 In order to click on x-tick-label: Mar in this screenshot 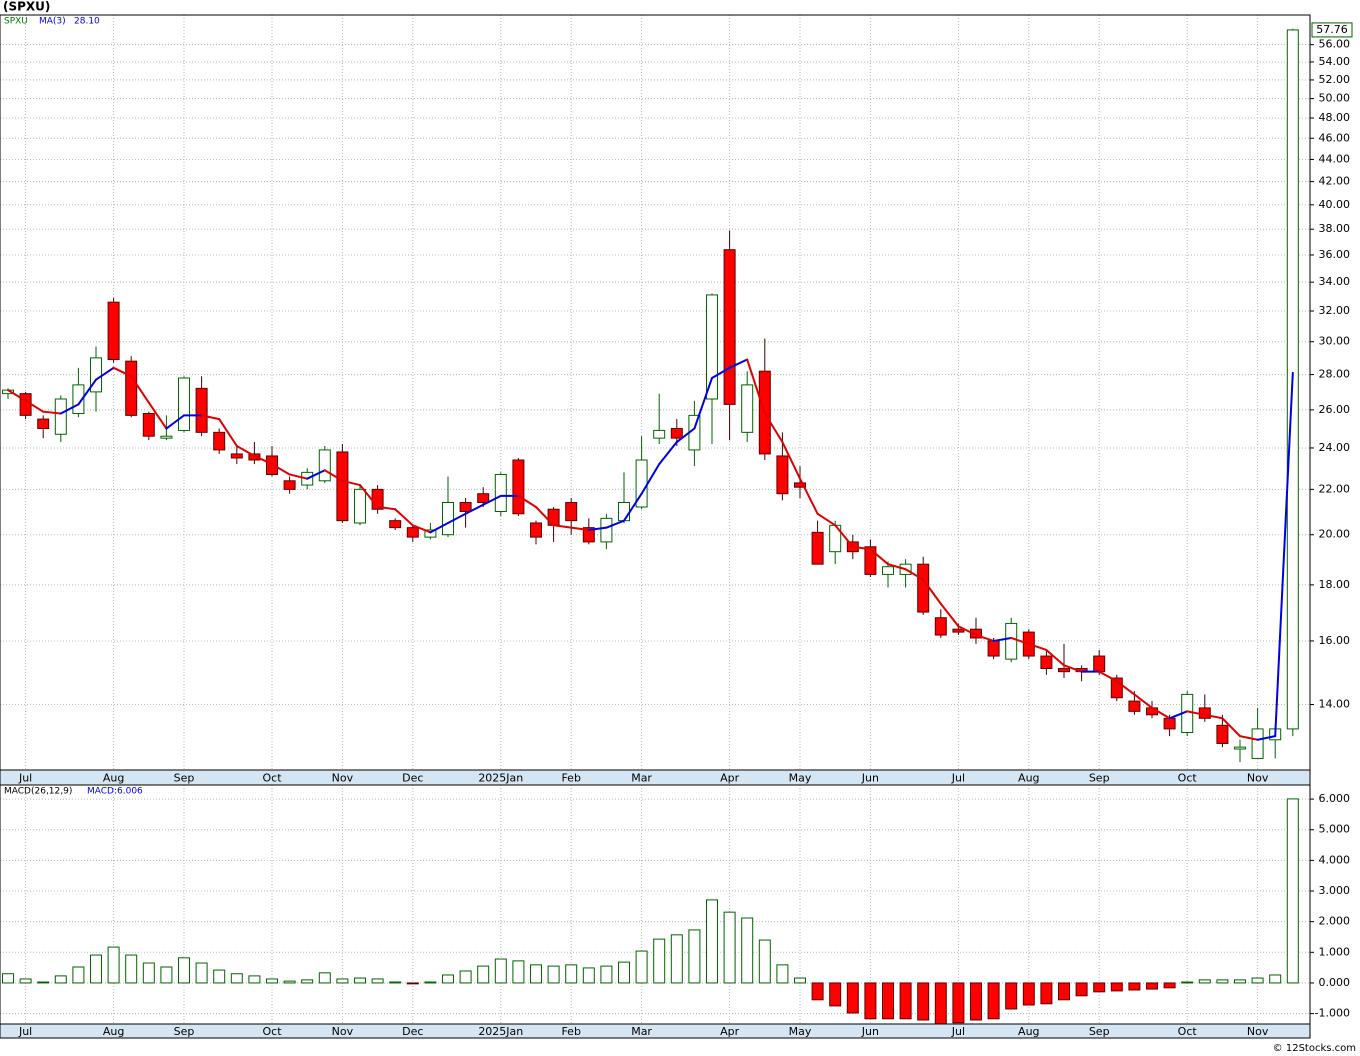, I will do `click(641, 1031)`.